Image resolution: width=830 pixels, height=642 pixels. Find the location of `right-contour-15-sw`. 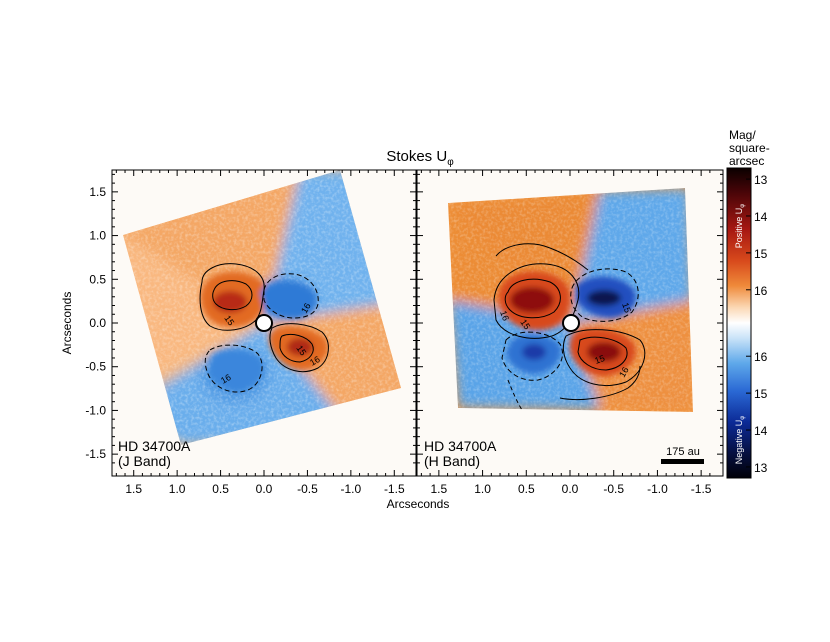

right-contour-15-sw is located at coordinates (602, 353).